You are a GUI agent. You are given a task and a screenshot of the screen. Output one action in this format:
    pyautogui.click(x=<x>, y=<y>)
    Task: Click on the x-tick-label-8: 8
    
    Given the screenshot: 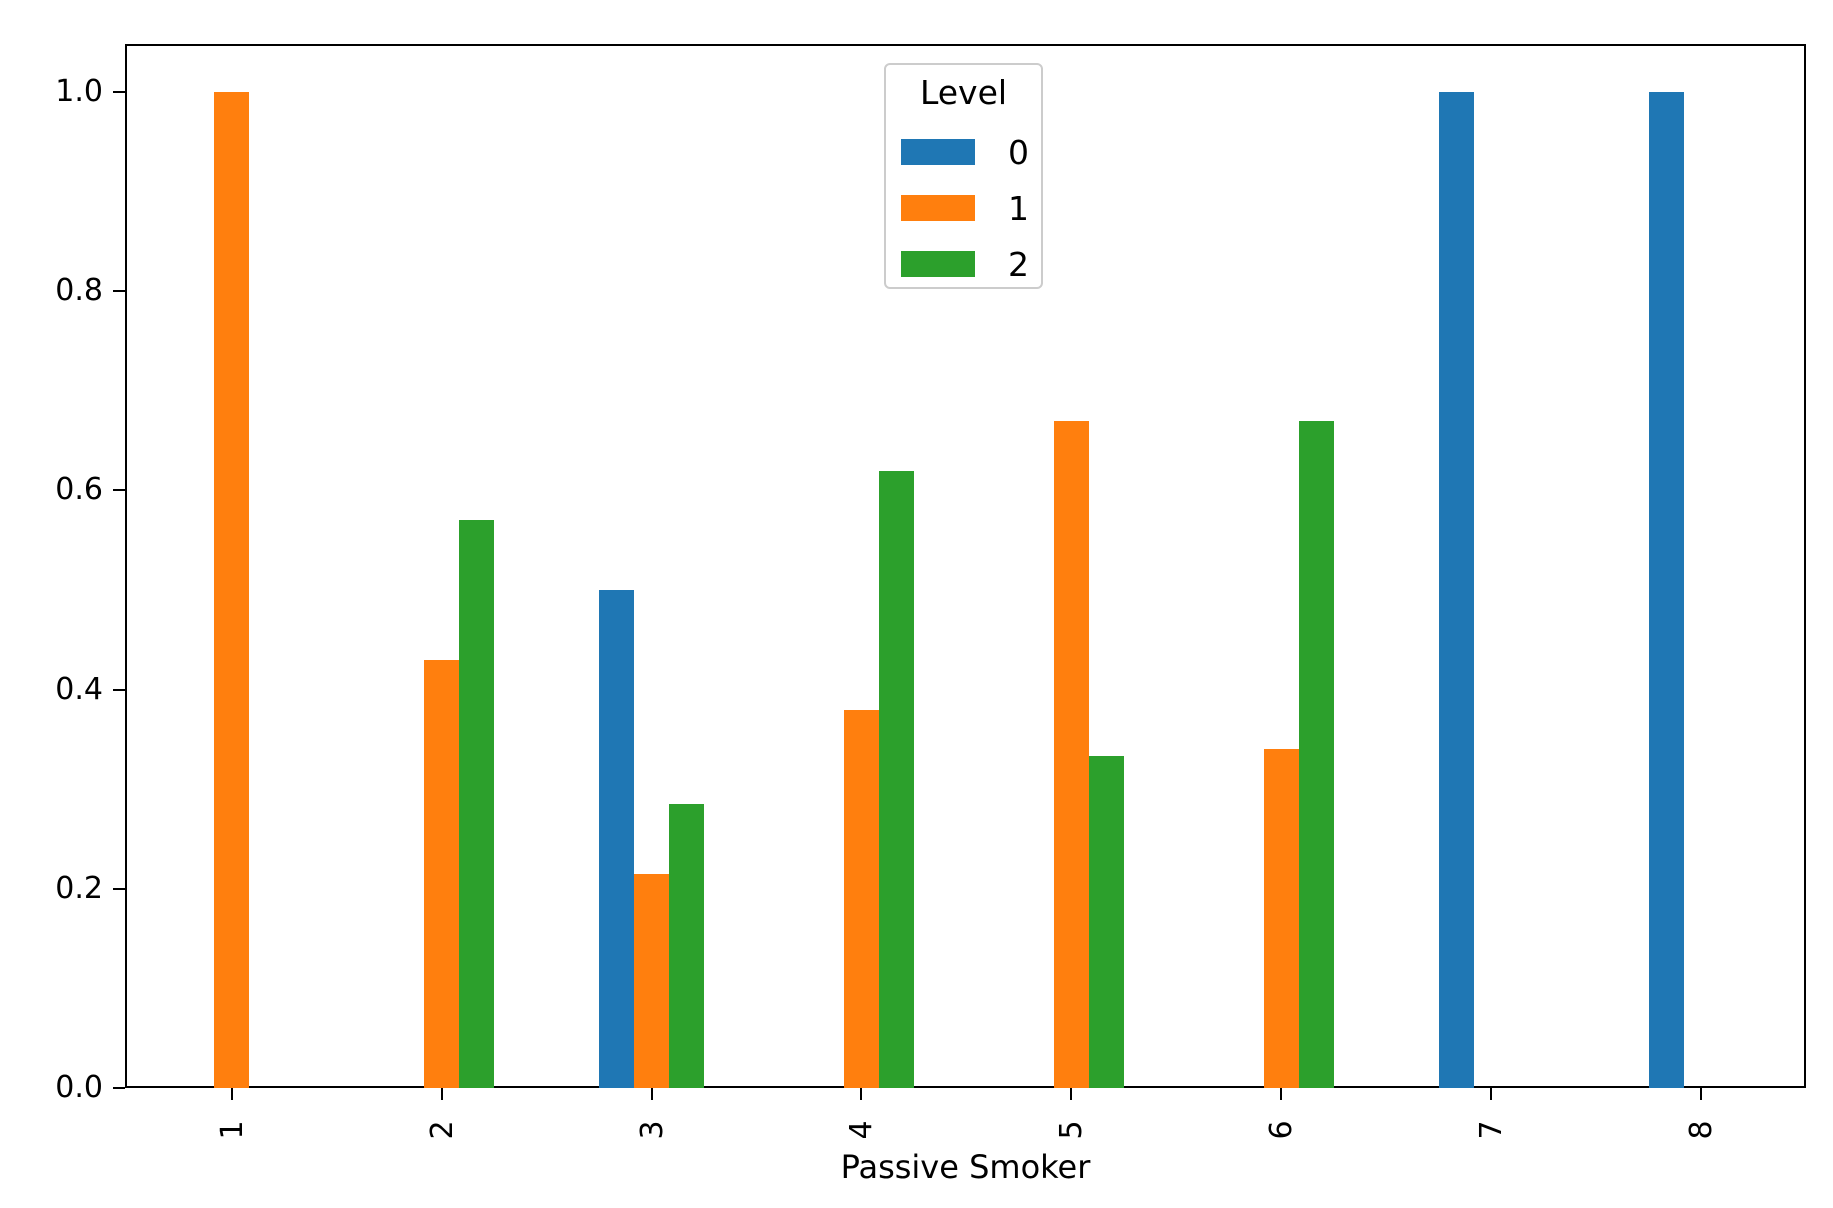 What is the action you would take?
    pyautogui.click(x=1701, y=1130)
    